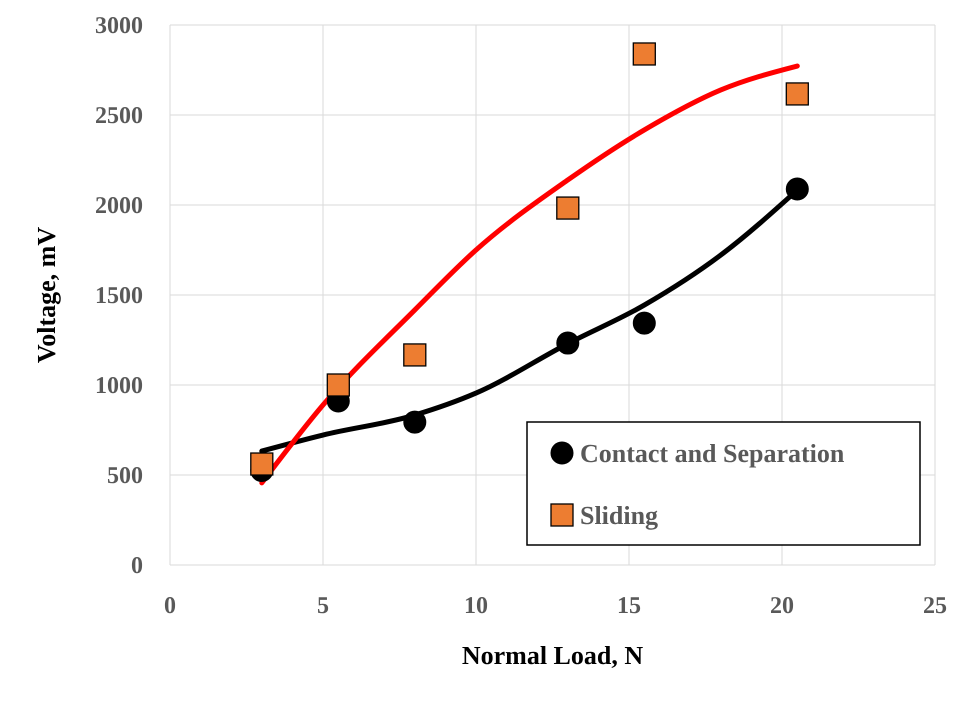 Image resolution: width=960 pixels, height=701 pixels. I want to click on x-tick-label: 0, so click(170, 606).